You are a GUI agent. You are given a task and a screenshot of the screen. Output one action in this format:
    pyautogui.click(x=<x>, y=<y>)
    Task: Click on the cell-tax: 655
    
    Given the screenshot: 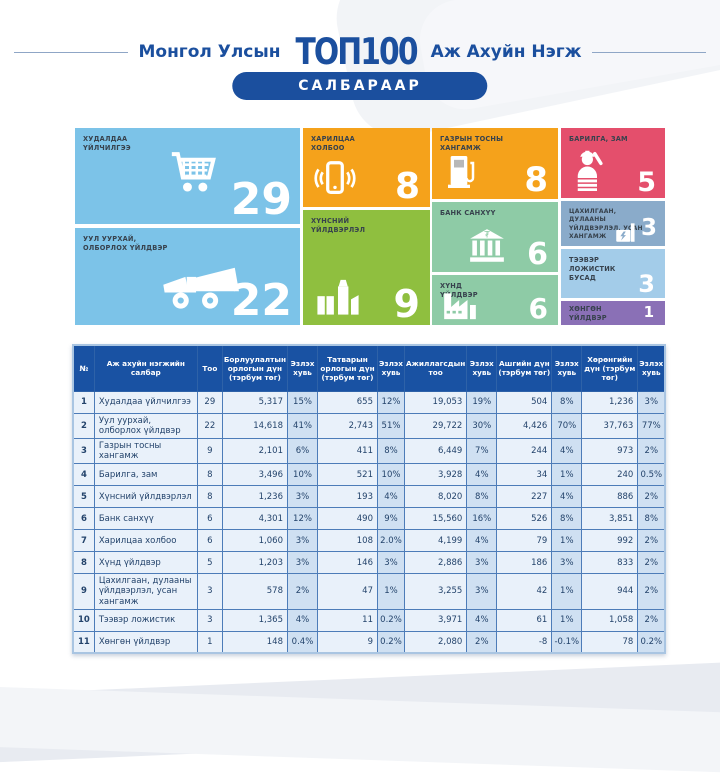 What is the action you would take?
    pyautogui.click(x=347, y=402)
    